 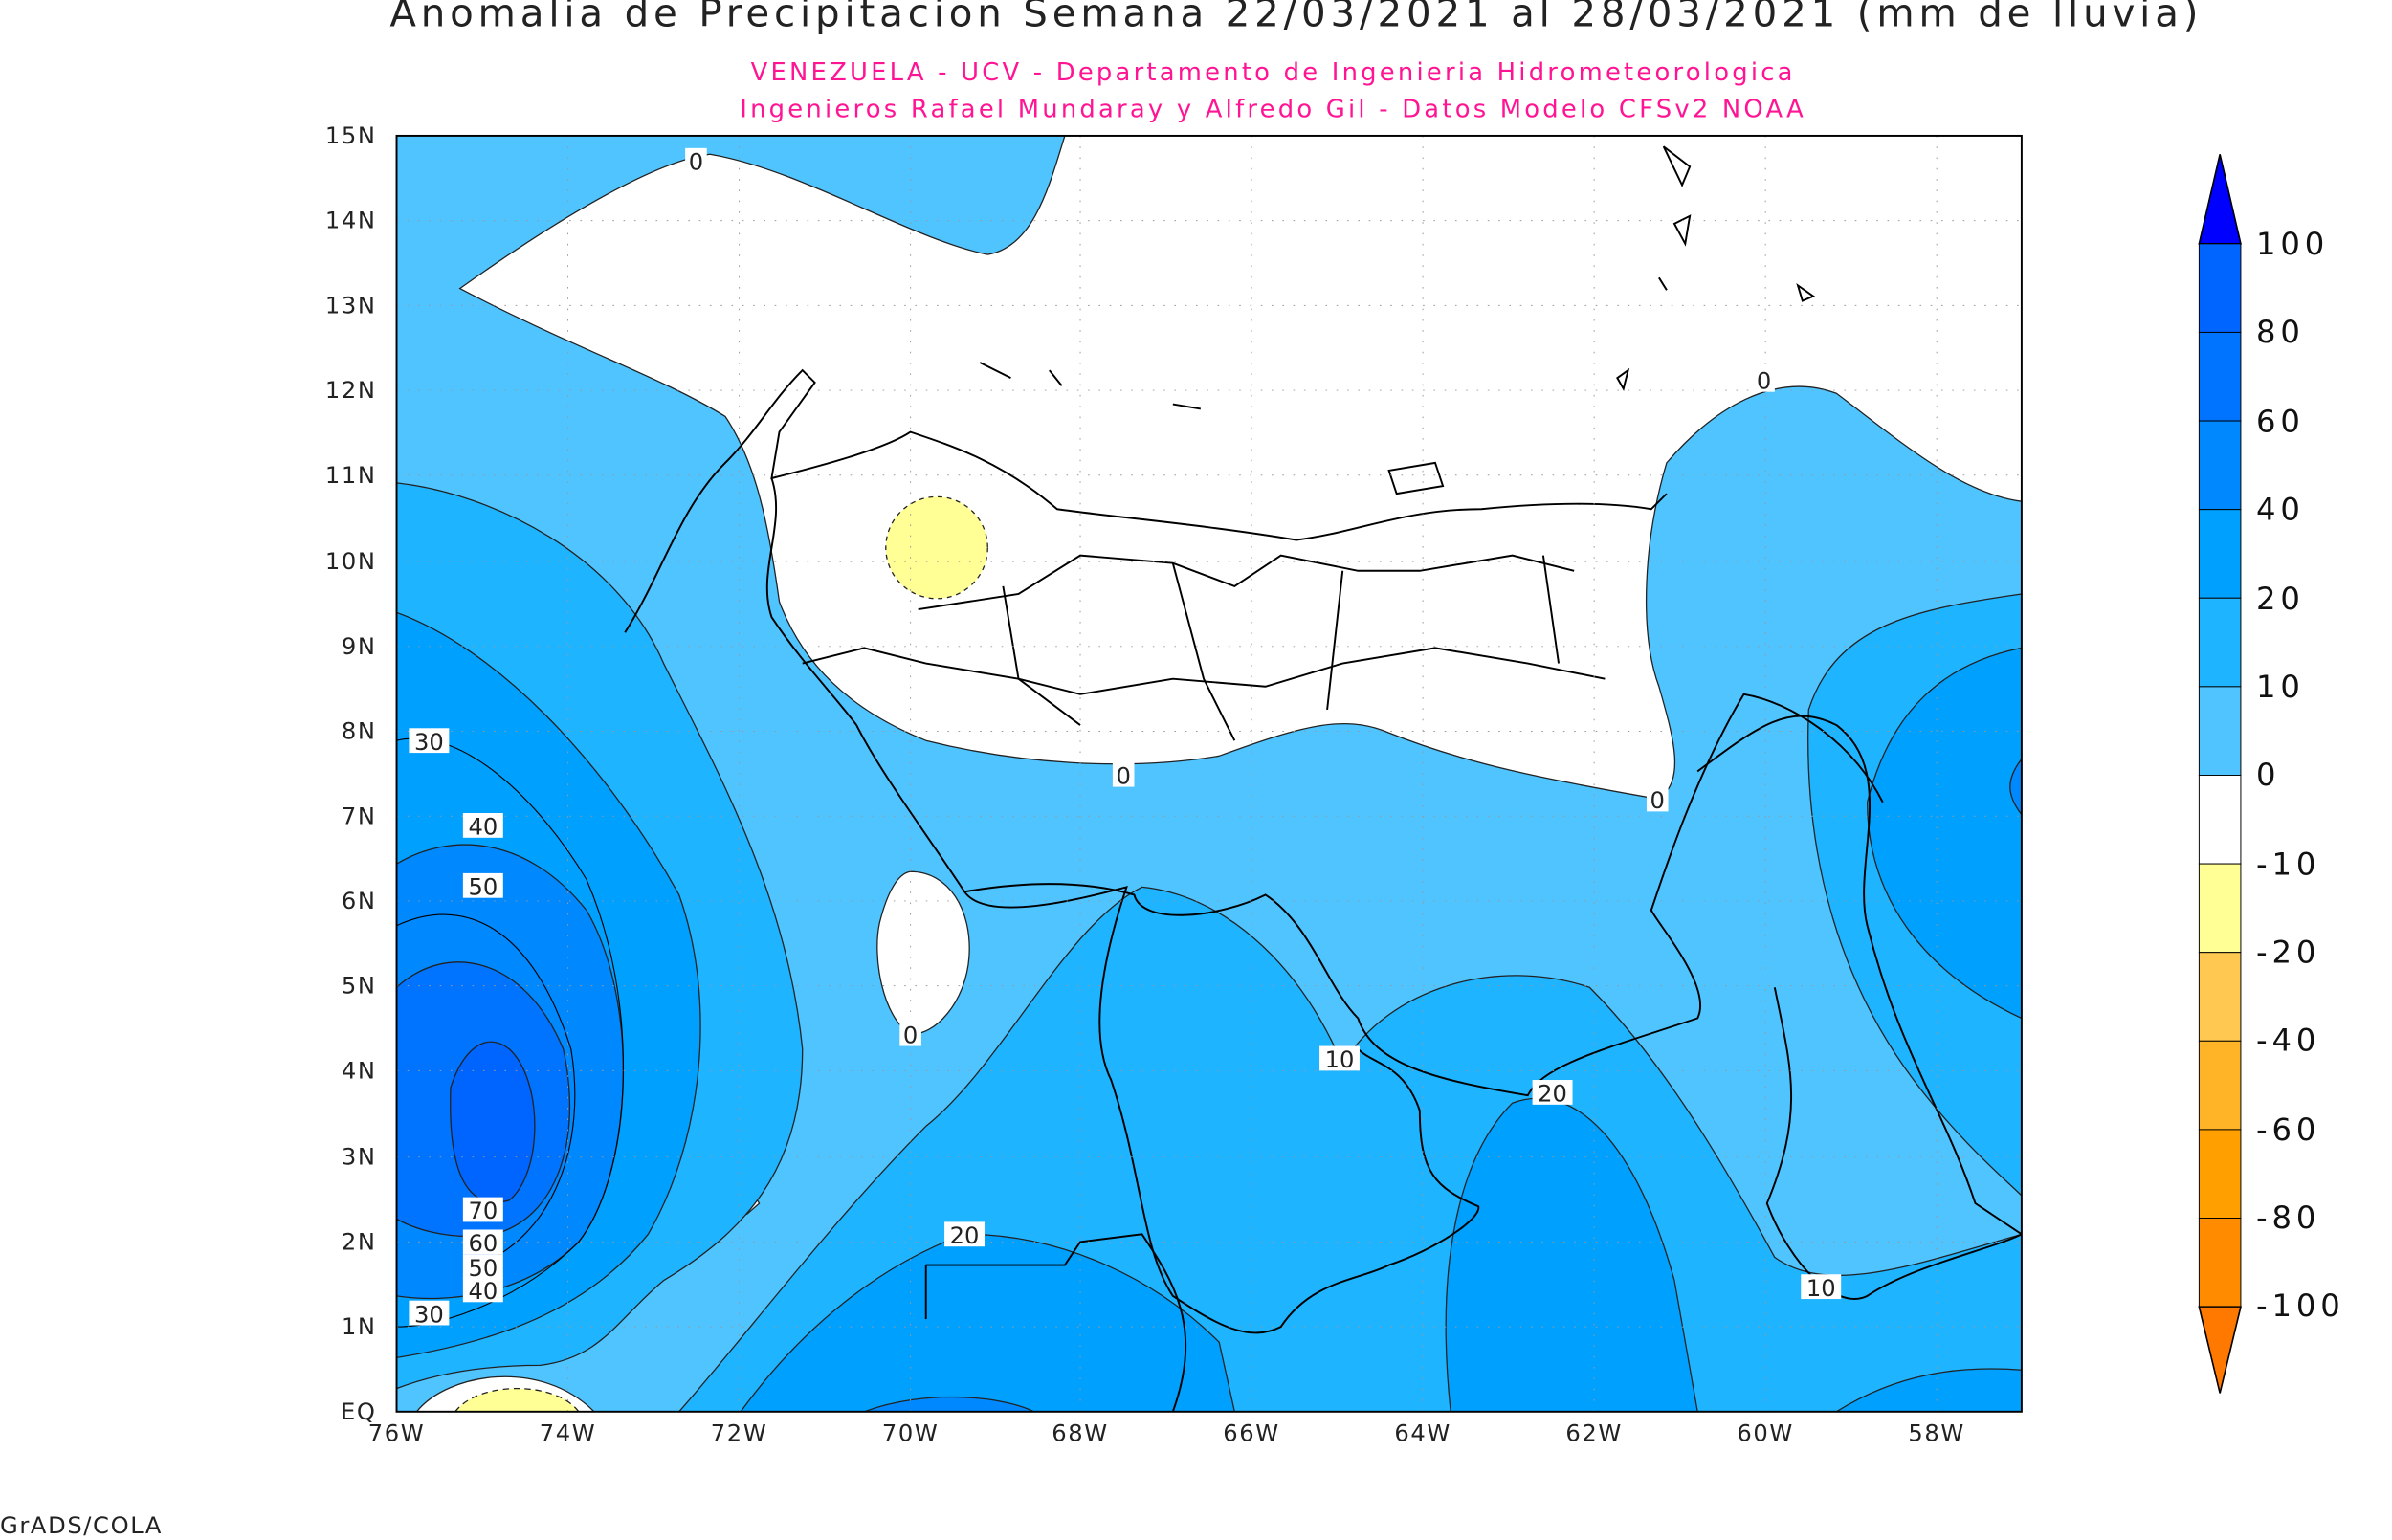 What do you see at coordinates (350, 221) in the screenshot?
I see `y-tick: 14N` at bounding box center [350, 221].